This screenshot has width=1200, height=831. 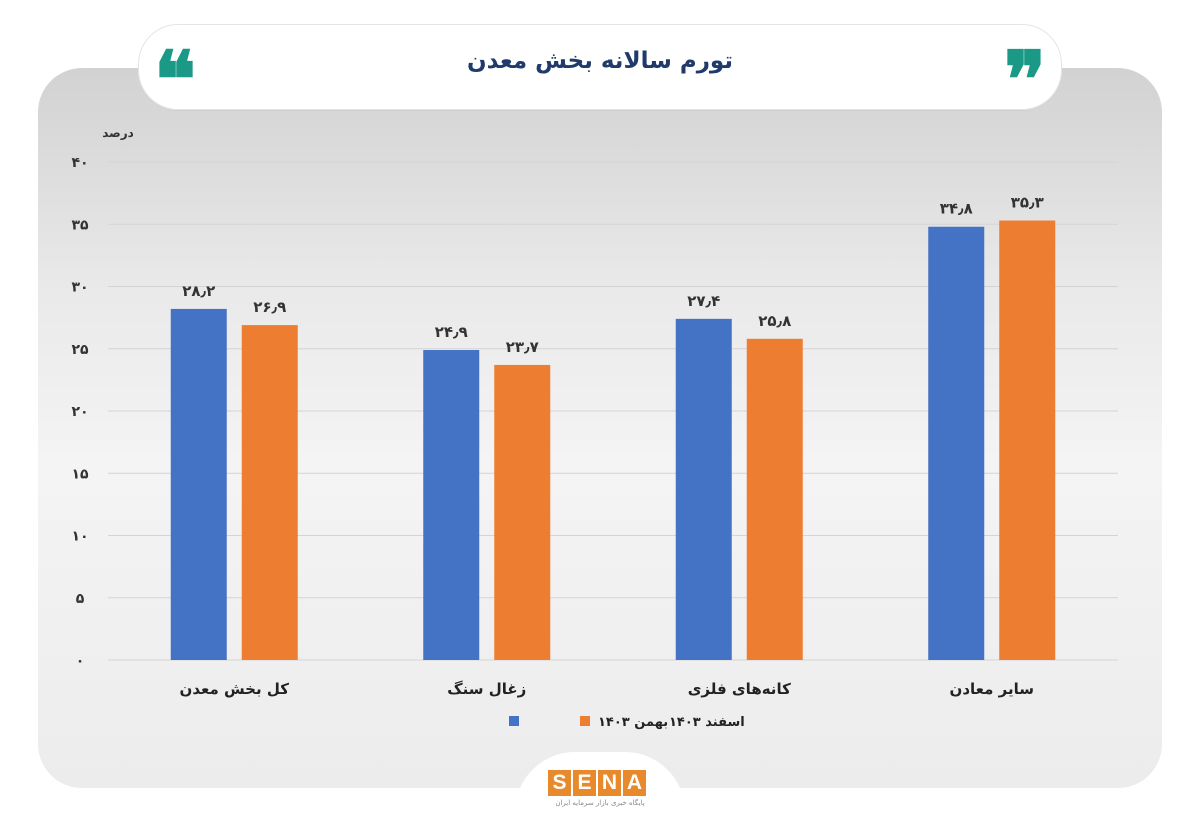 What do you see at coordinates (707, 722) in the screenshot?
I see `legend-label: اسفند ۱۴۰۳` at bounding box center [707, 722].